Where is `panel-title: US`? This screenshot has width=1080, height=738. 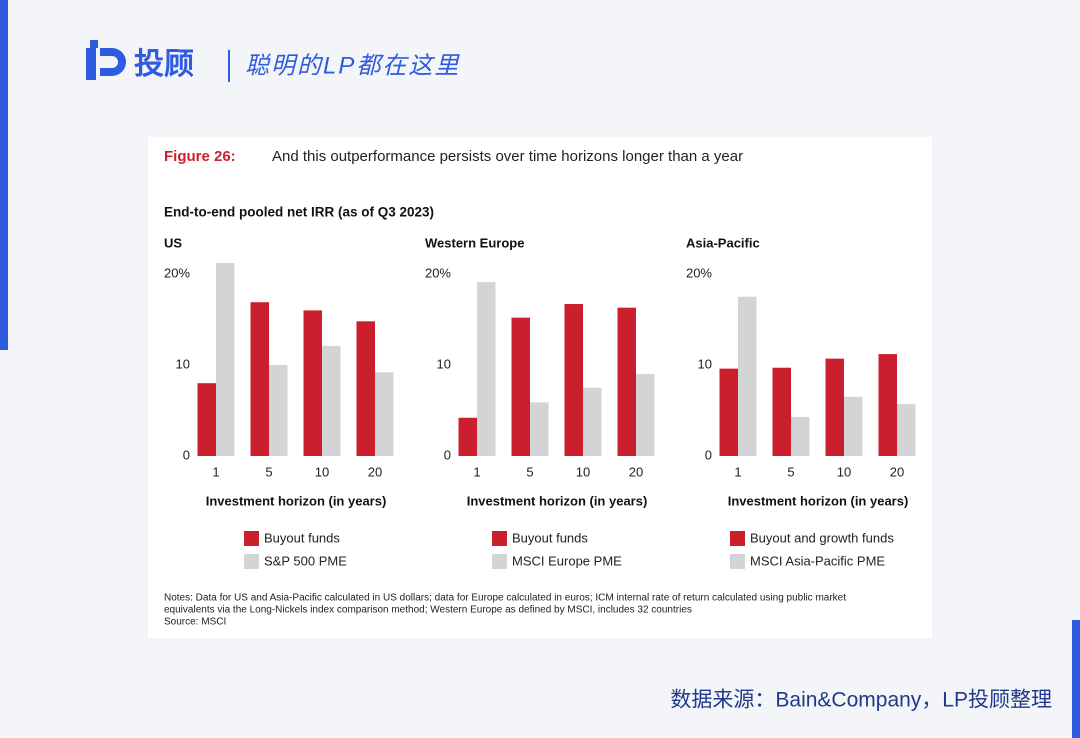 panel-title: US is located at coordinates (173, 242).